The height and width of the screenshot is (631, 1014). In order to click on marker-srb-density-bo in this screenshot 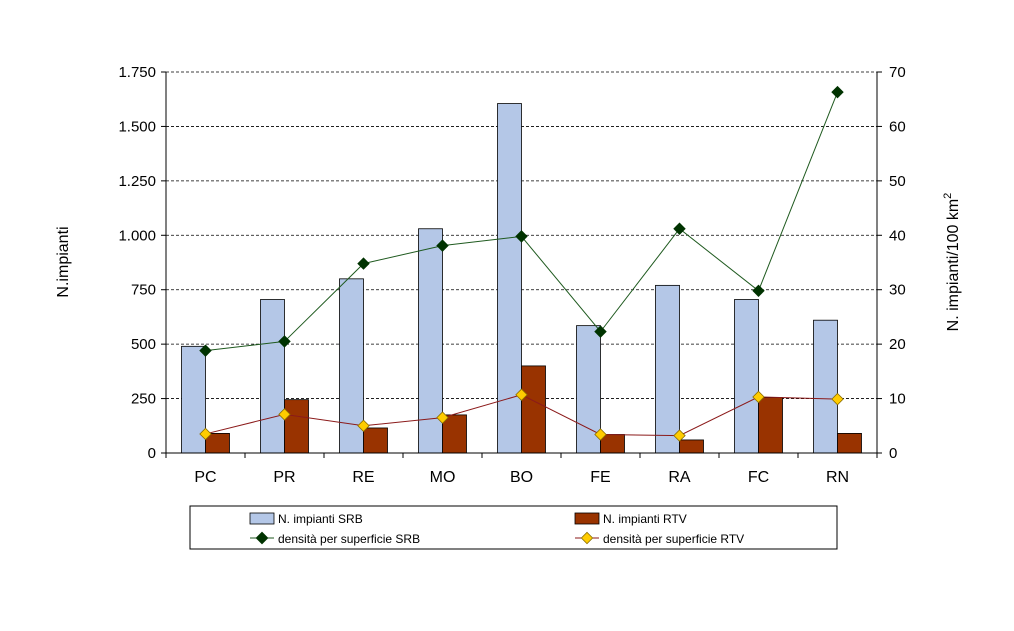, I will do `click(521, 236)`.